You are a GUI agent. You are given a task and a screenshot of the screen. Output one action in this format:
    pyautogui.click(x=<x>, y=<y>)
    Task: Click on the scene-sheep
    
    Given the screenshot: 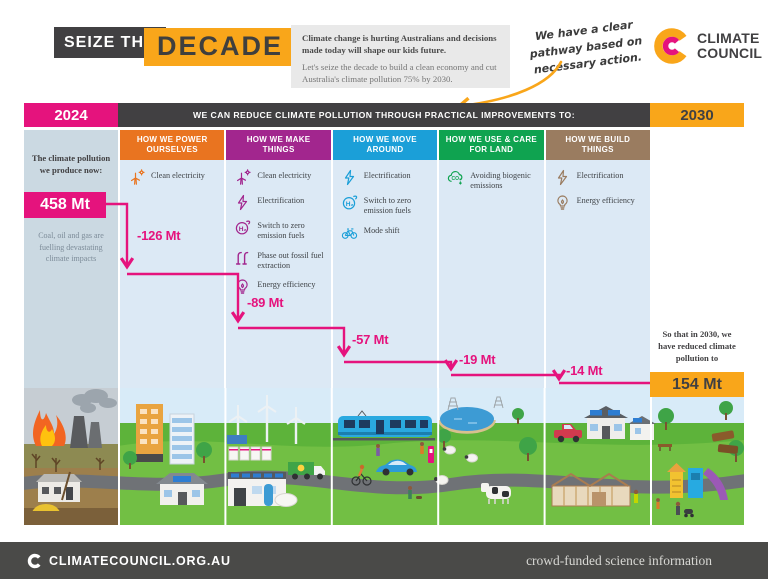 What is the action you would take?
    pyautogui.click(x=456, y=465)
    